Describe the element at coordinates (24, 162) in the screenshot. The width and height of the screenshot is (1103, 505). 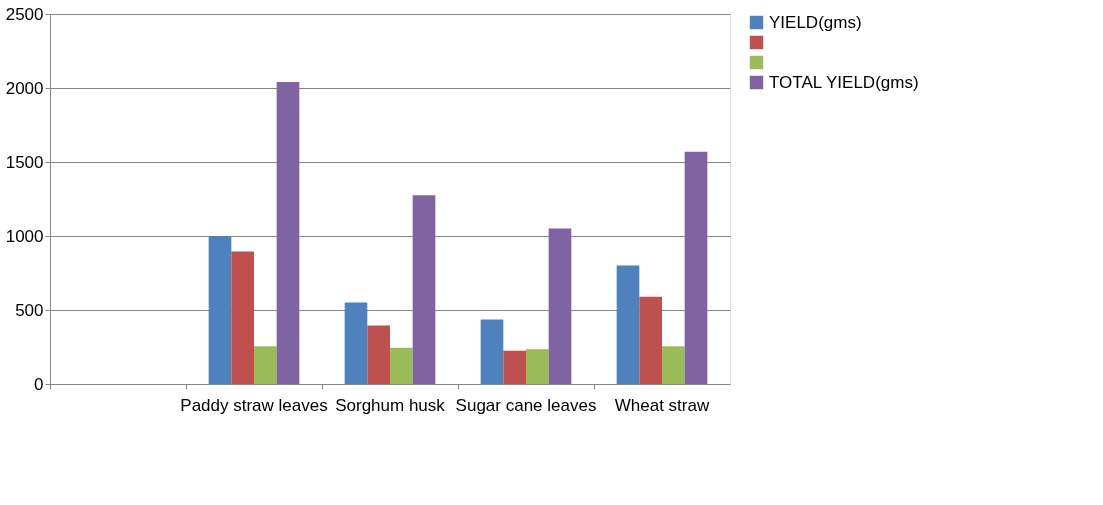
I see `y-tick-label: 1500` at that location.